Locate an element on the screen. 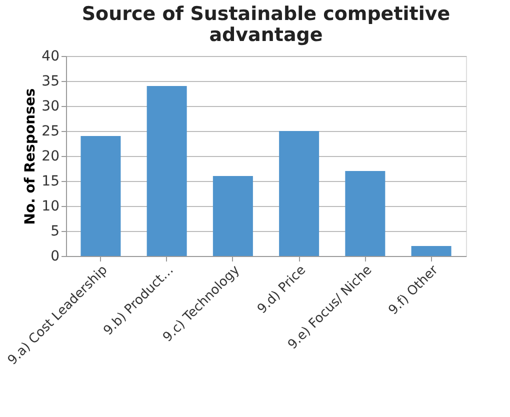 The width and height of the screenshot is (510, 417). y-tick-label: 5 is located at coordinates (55, 232).